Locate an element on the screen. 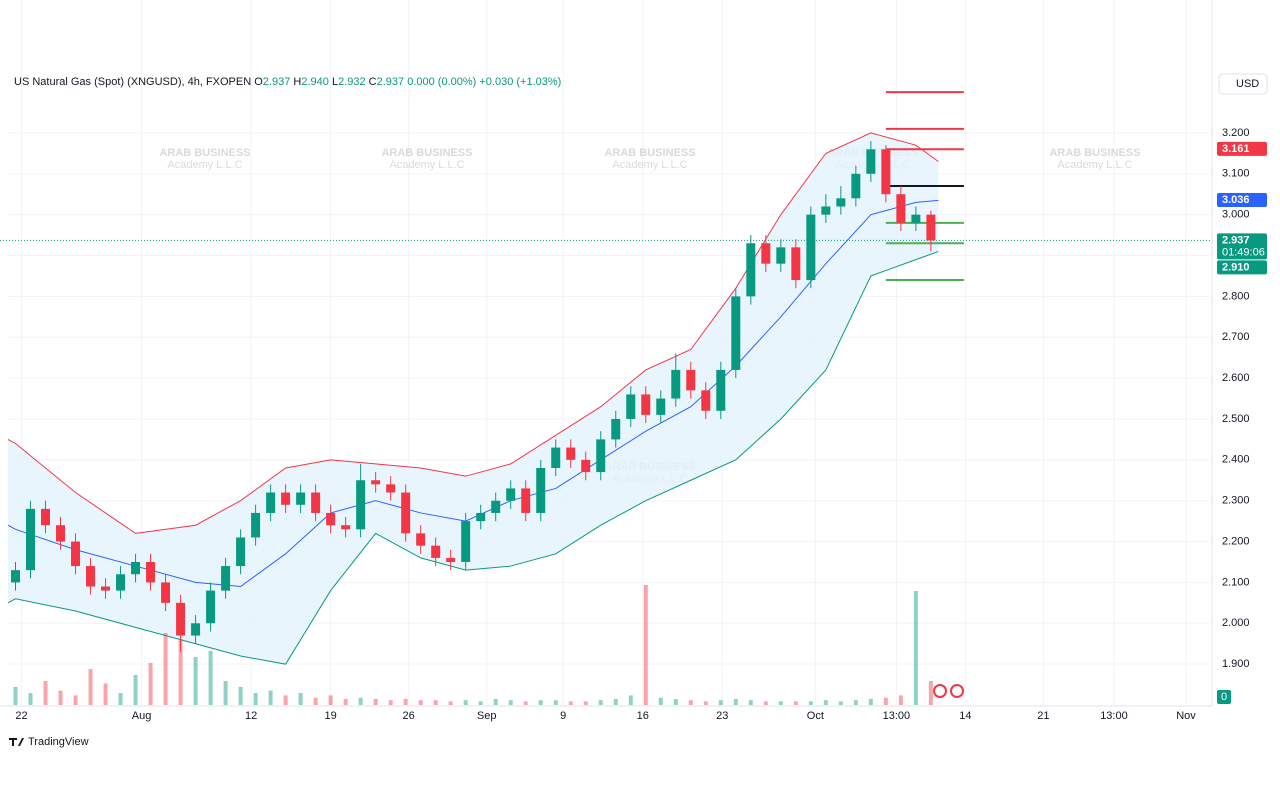 The image size is (1280, 803). time-axis-bg is located at coordinates (640, 754).